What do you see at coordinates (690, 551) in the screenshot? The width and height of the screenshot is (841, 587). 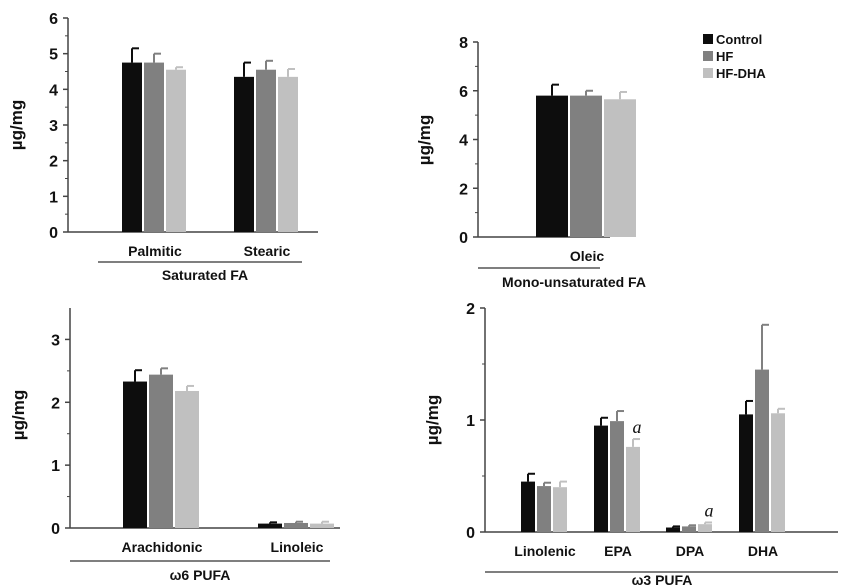 I see `category-label: DPA` at bounding box center [690, 551].